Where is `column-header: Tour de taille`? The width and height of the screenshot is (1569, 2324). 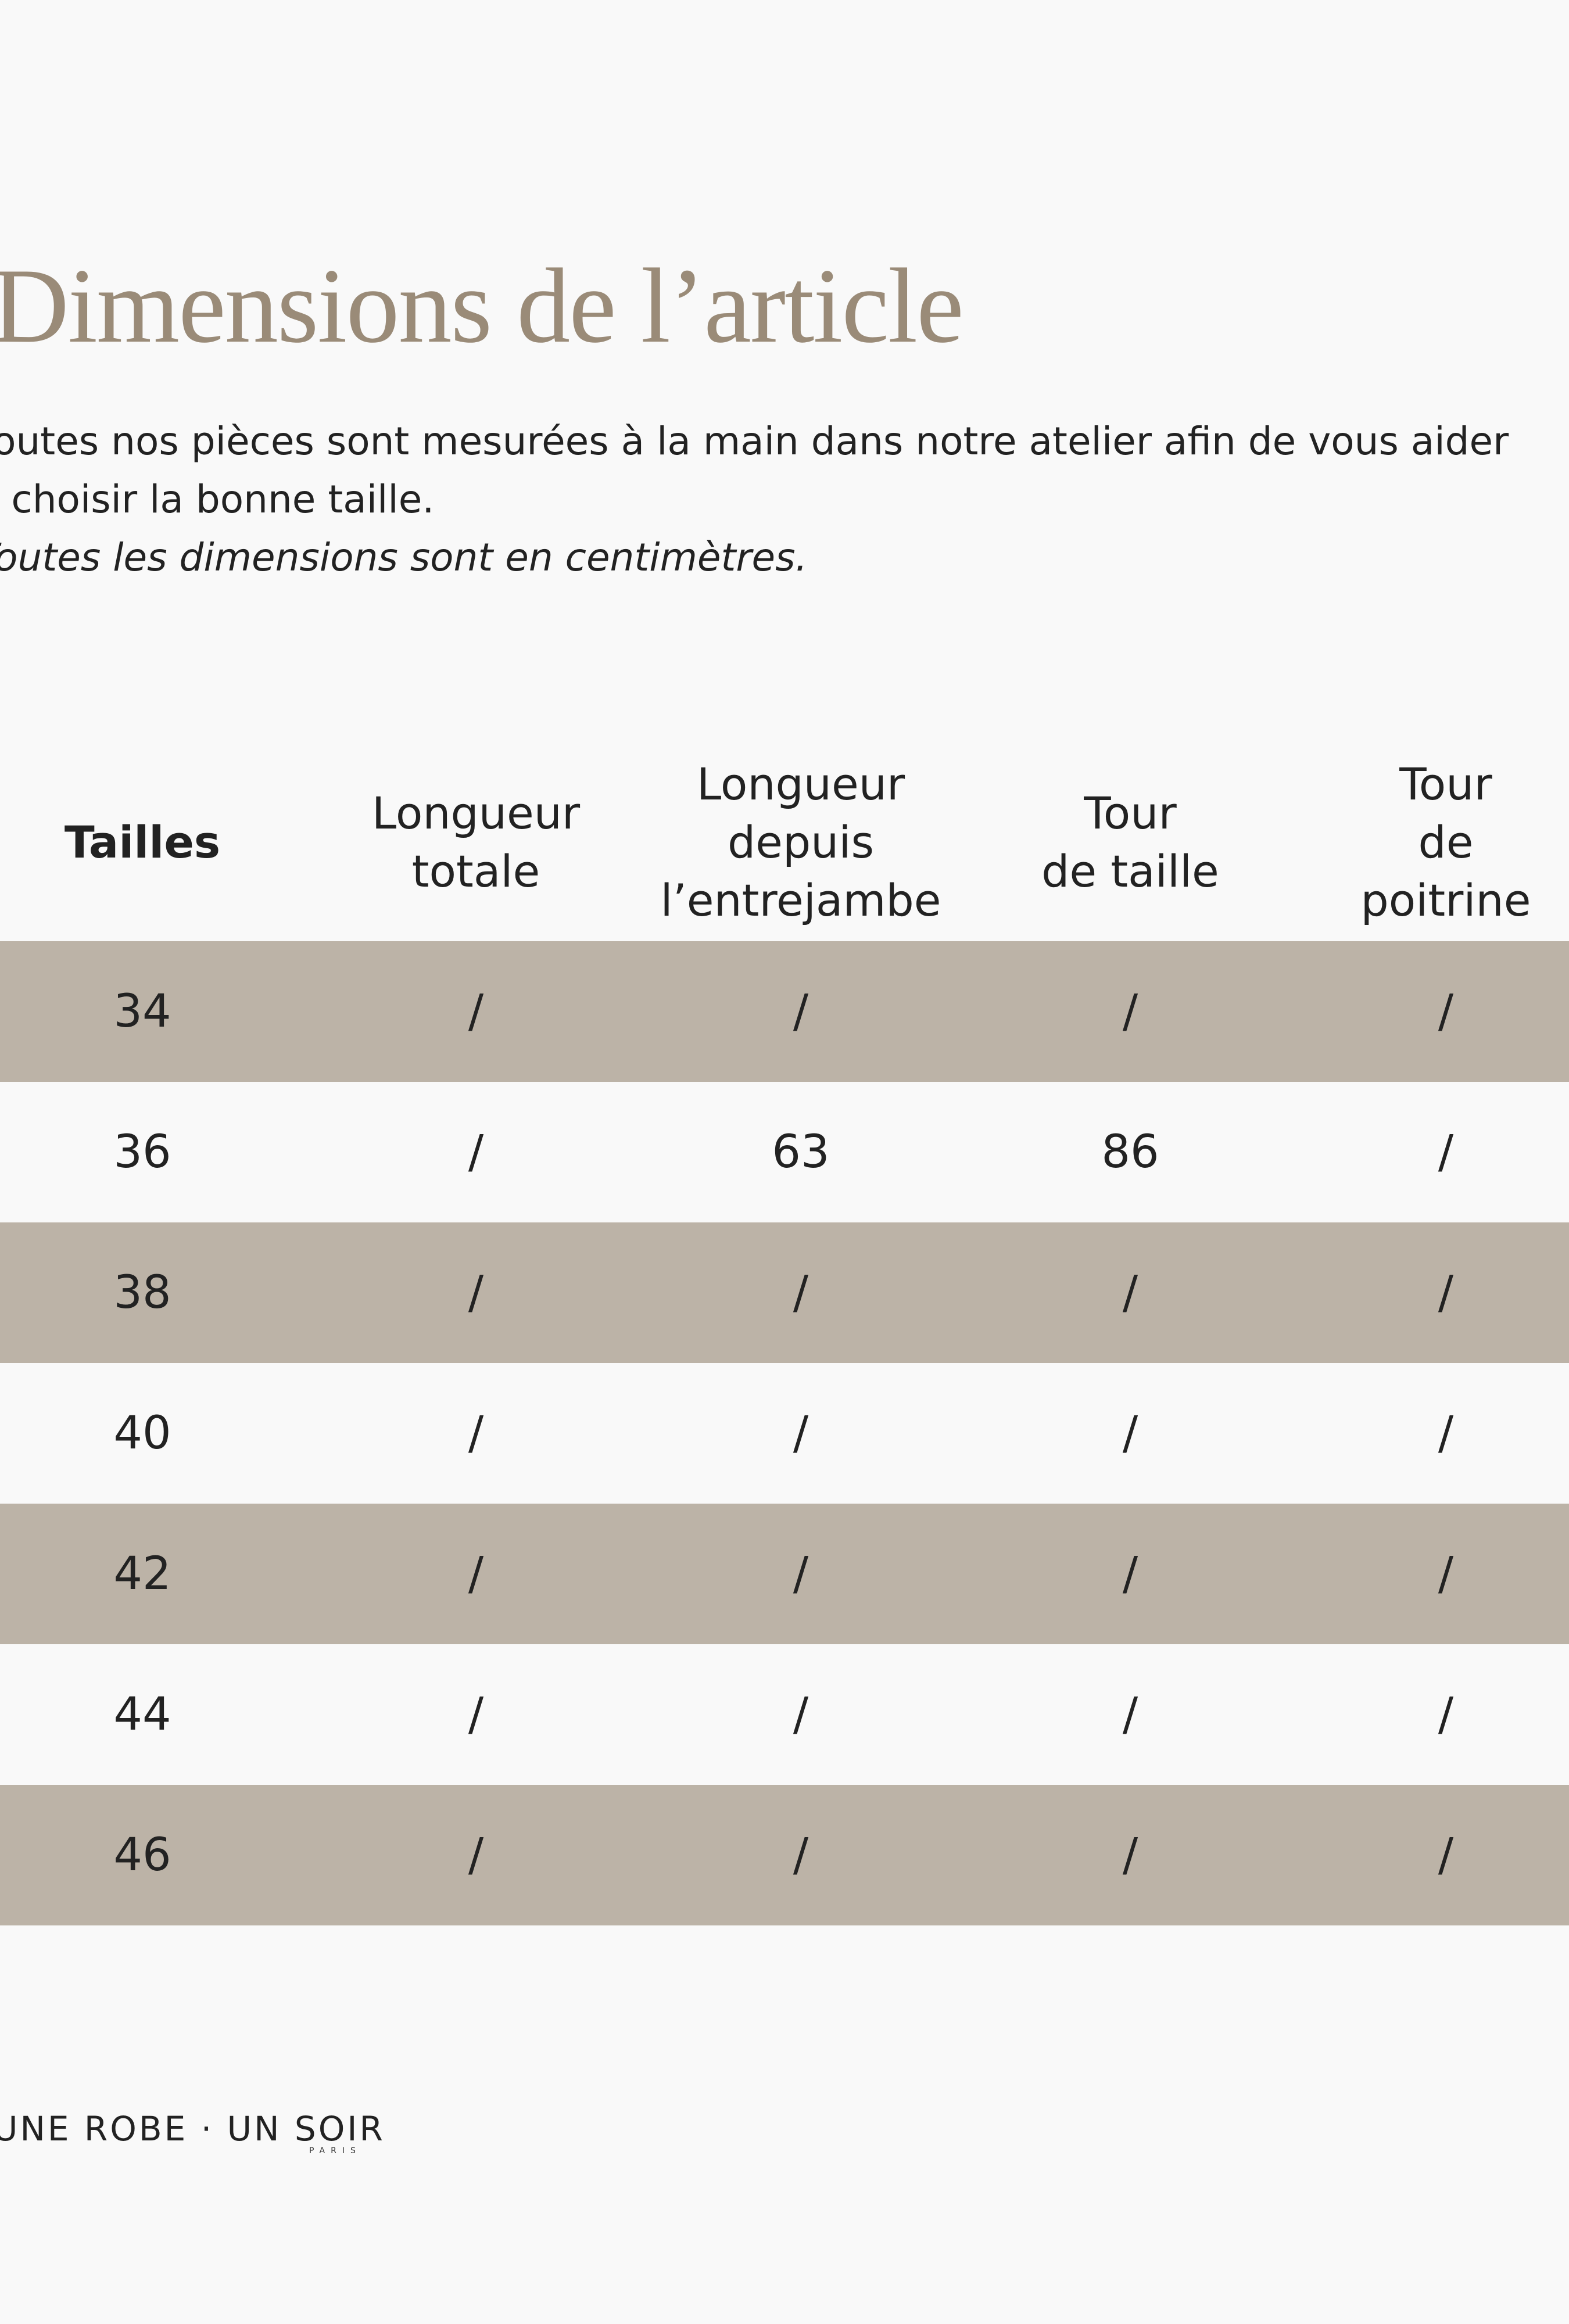 column-header: Tour de taille is located at coordinates (1130, 842).